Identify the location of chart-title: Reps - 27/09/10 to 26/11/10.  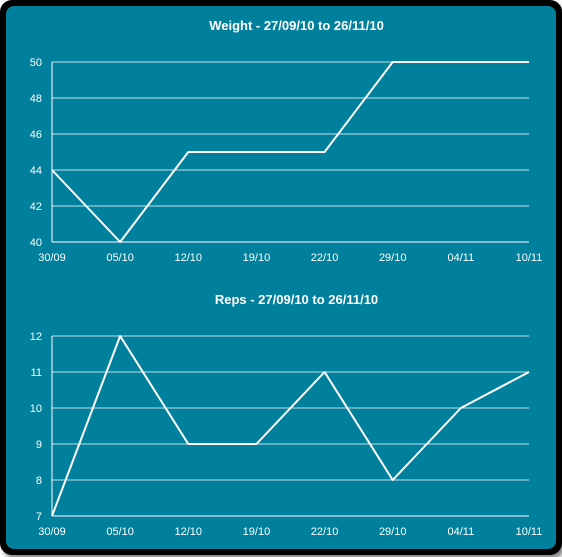
(296, 299).